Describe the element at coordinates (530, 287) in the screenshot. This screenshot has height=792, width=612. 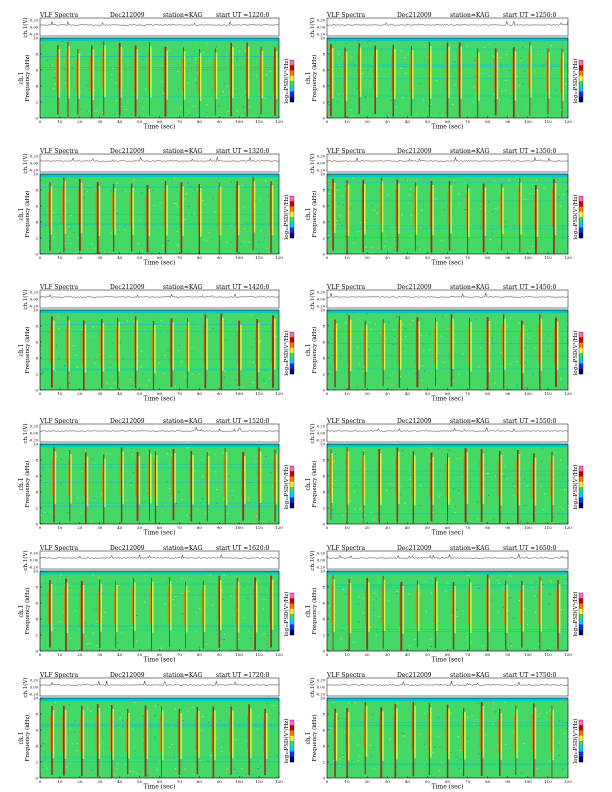
I see `header-start-ut: start UT =1450:0` at that location.